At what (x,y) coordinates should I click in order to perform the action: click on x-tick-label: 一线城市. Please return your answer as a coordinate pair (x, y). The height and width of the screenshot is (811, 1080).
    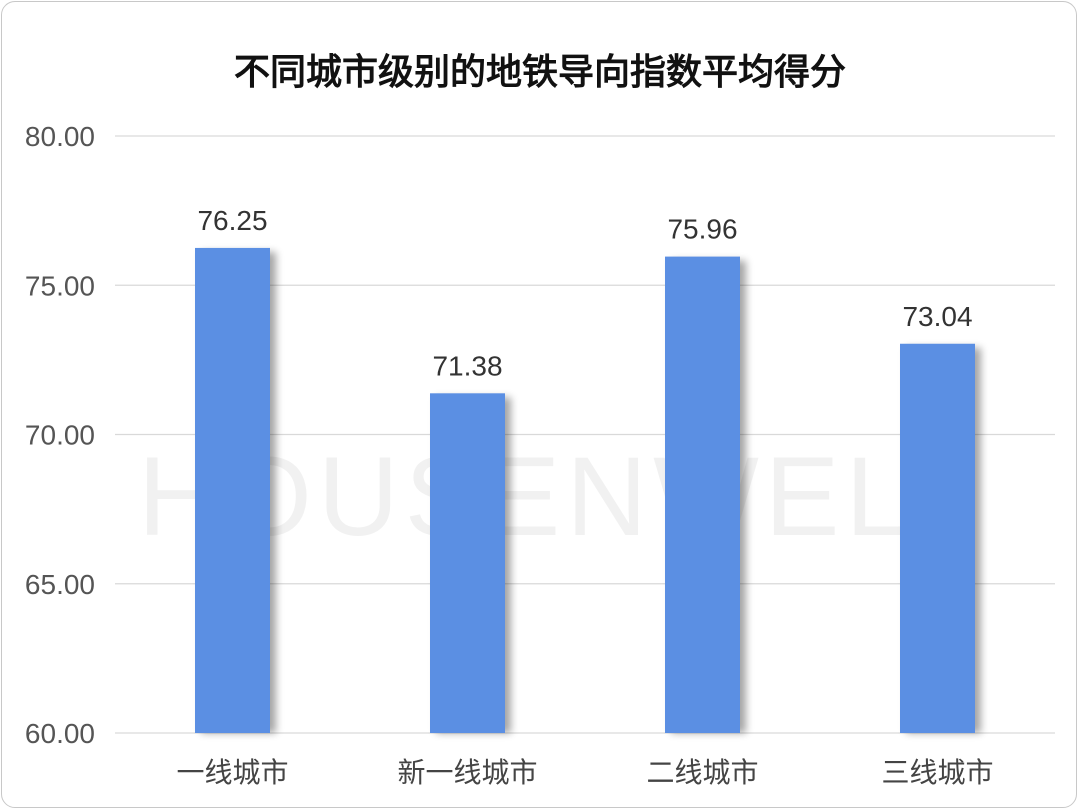
    Looking at the image, I should click on (232, 772).